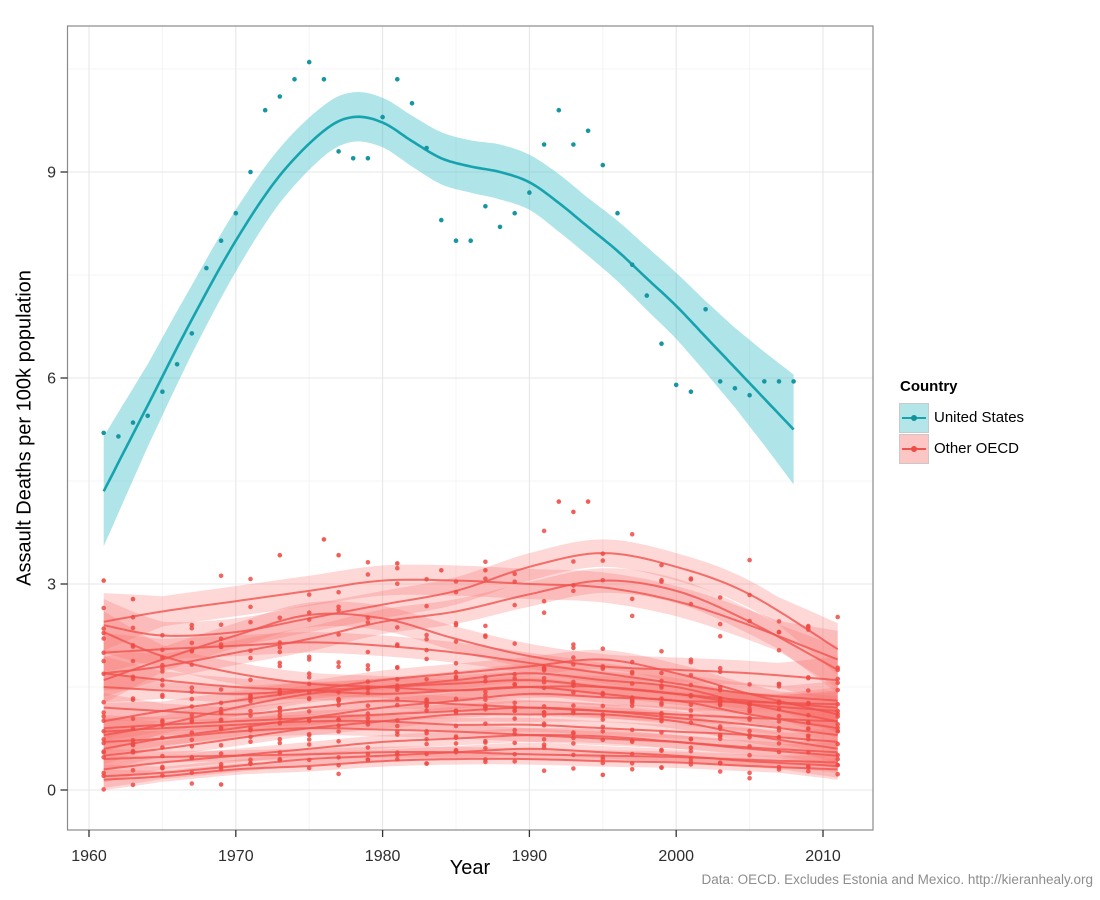 This screenshot has width=1100, height=900. Describe the element at coordinates (51, 173) in the screenshot. I see `y-tick-label: 9` at that location.